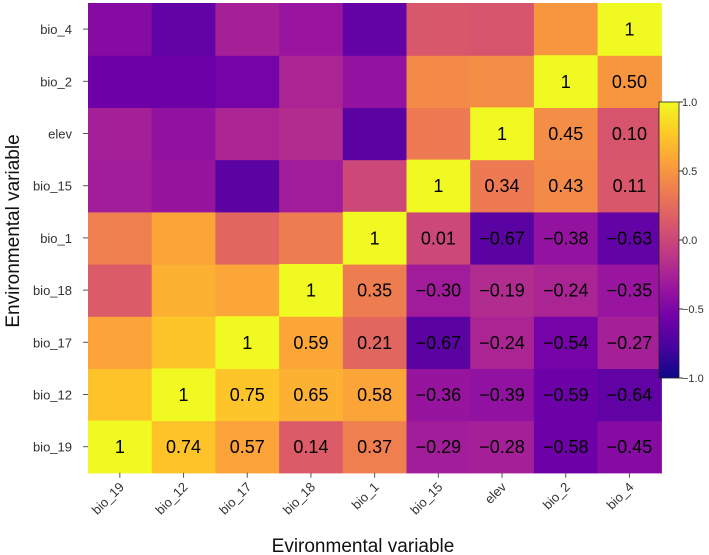  I want to click on heatmap-cell-bio2-bio15, so click(566, 186).